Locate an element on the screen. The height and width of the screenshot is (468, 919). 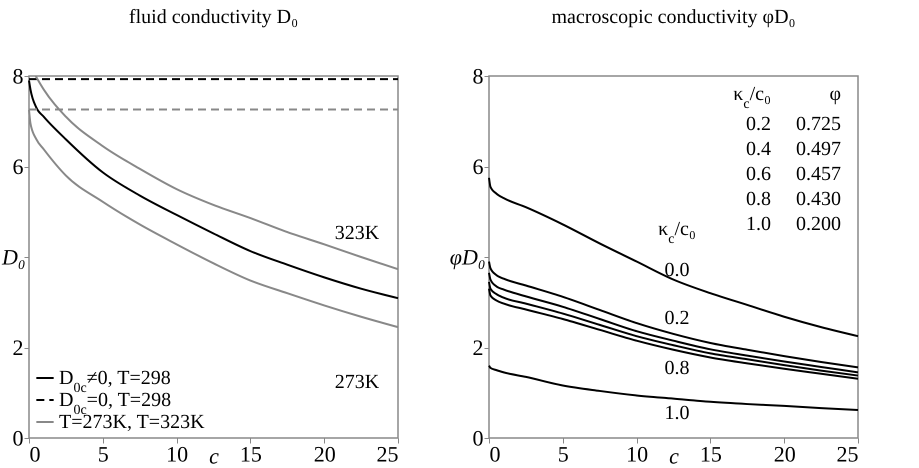
chart-title: macroscopic conductivity φD₀ is located at coordinates (673, 17).